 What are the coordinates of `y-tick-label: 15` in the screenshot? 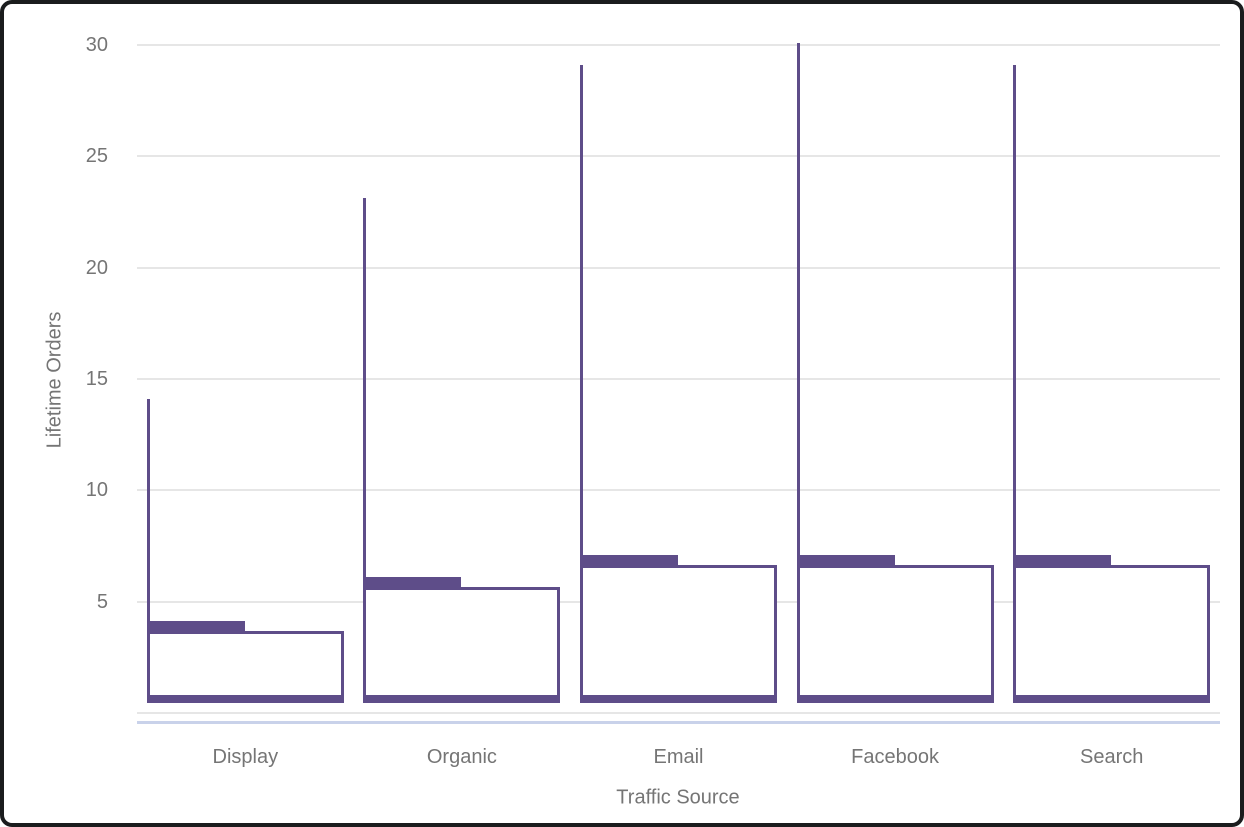 It's located at (96, 379).